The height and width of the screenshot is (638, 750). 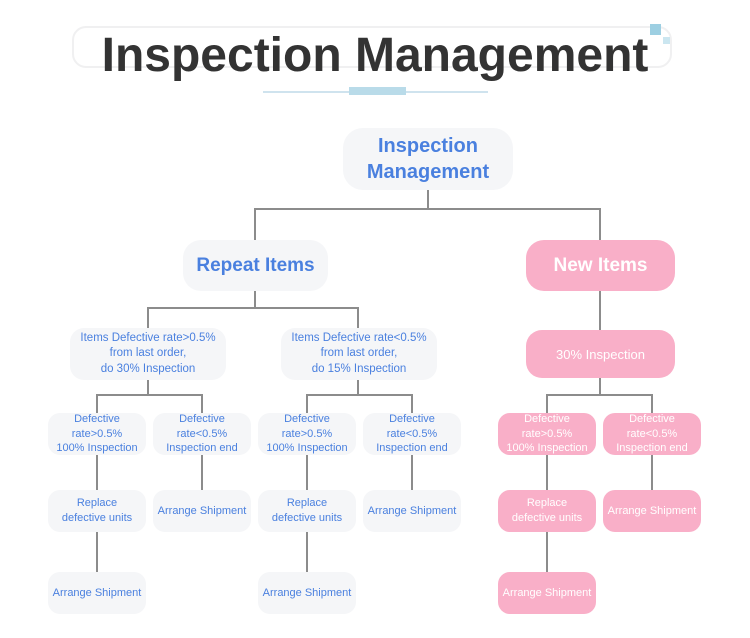 What do you see at coordinates (428, 159) in the screenshot?
I see `node-root: Inspection Management` at bounding box center [428, 159].